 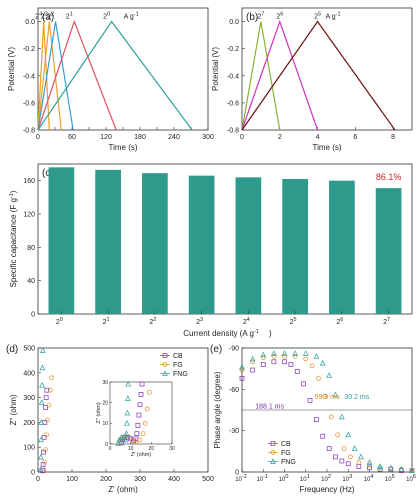 What do you see at coordinates (389, 177) in the screenshot?
I see `panel-c-annotation: 86.1%` at bounding box center [389, 177].